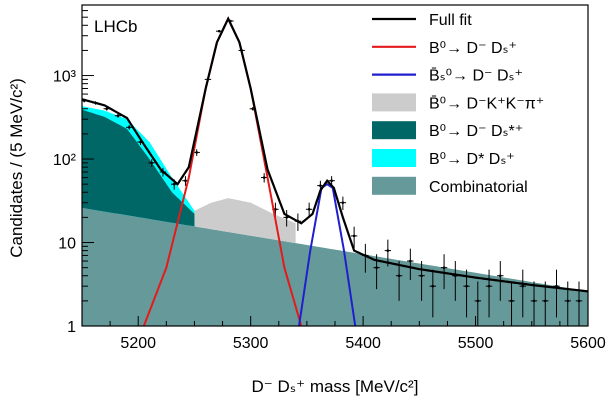  Describe the element at coordinates (65, 77) in the screenshot. I see `y-tick-label: 10³` at that location.